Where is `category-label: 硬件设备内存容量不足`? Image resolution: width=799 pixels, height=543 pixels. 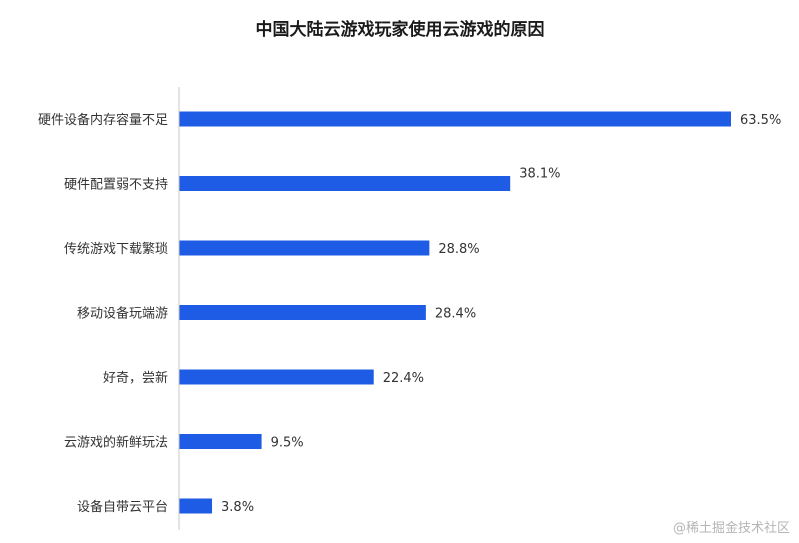 category-label: 硬件设备内存容量不足 is located at coordinates (103, 120).